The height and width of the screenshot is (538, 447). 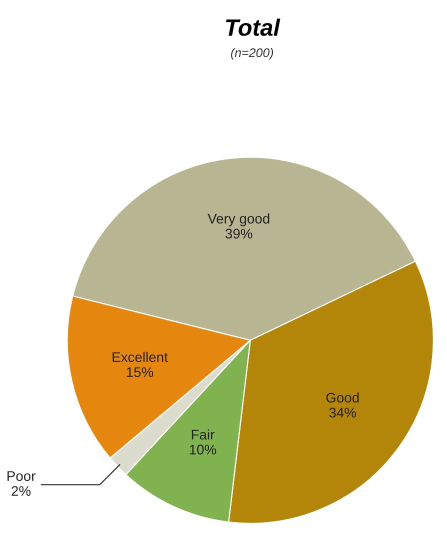 What do you see at coordinates (342, 413) in the screenshot?
I see `data-label: 34%` at bounding box center [342, 413].